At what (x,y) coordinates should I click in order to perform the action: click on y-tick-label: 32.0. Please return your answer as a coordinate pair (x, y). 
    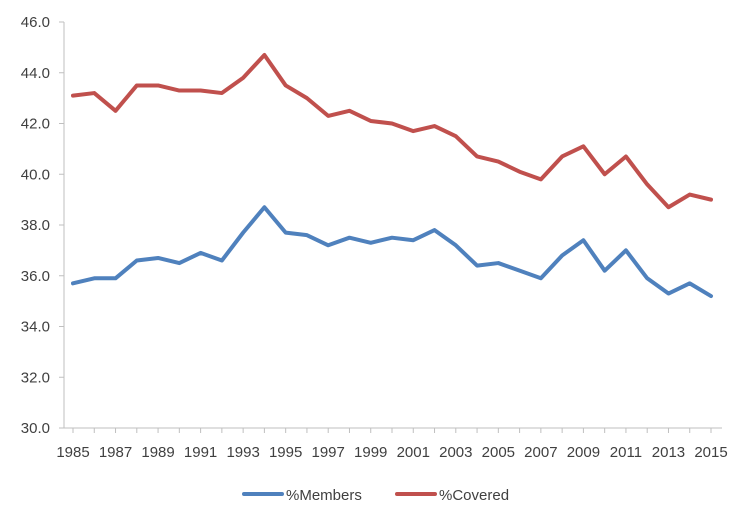
    Looking at the image, I should click on (35, 377).